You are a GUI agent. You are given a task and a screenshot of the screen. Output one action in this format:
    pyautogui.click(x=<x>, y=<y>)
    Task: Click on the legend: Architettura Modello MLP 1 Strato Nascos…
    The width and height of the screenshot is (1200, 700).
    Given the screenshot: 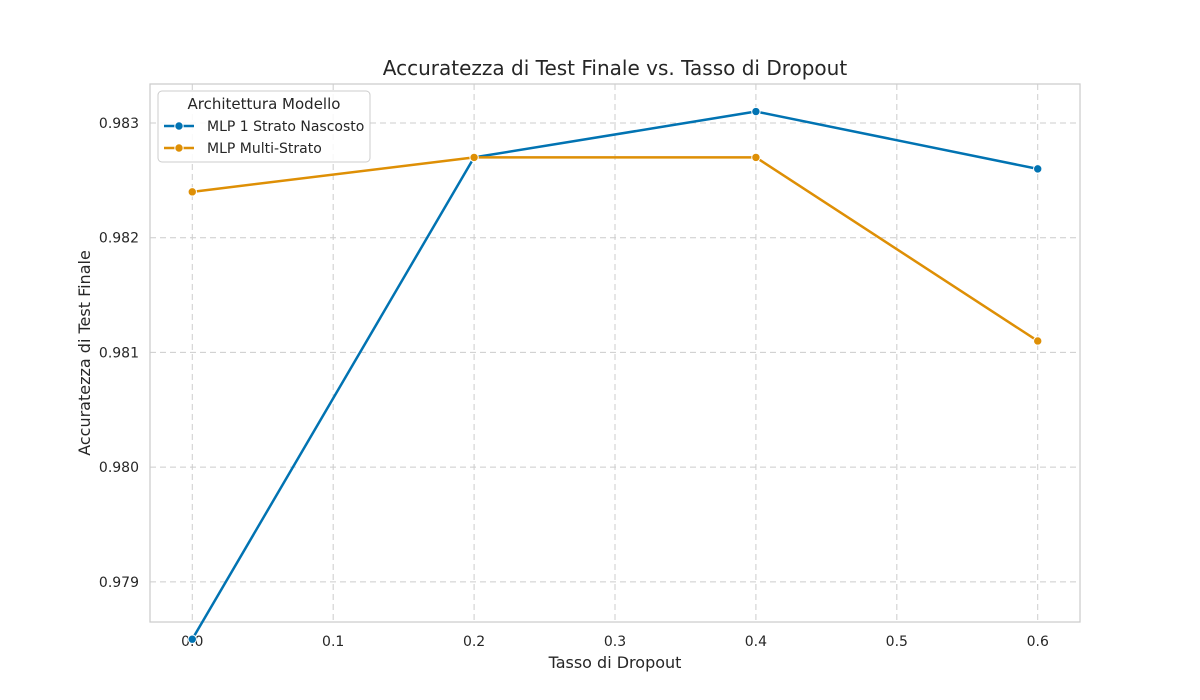 What is the action you would take?
    pyautogui.click(x=264, y=126)
    